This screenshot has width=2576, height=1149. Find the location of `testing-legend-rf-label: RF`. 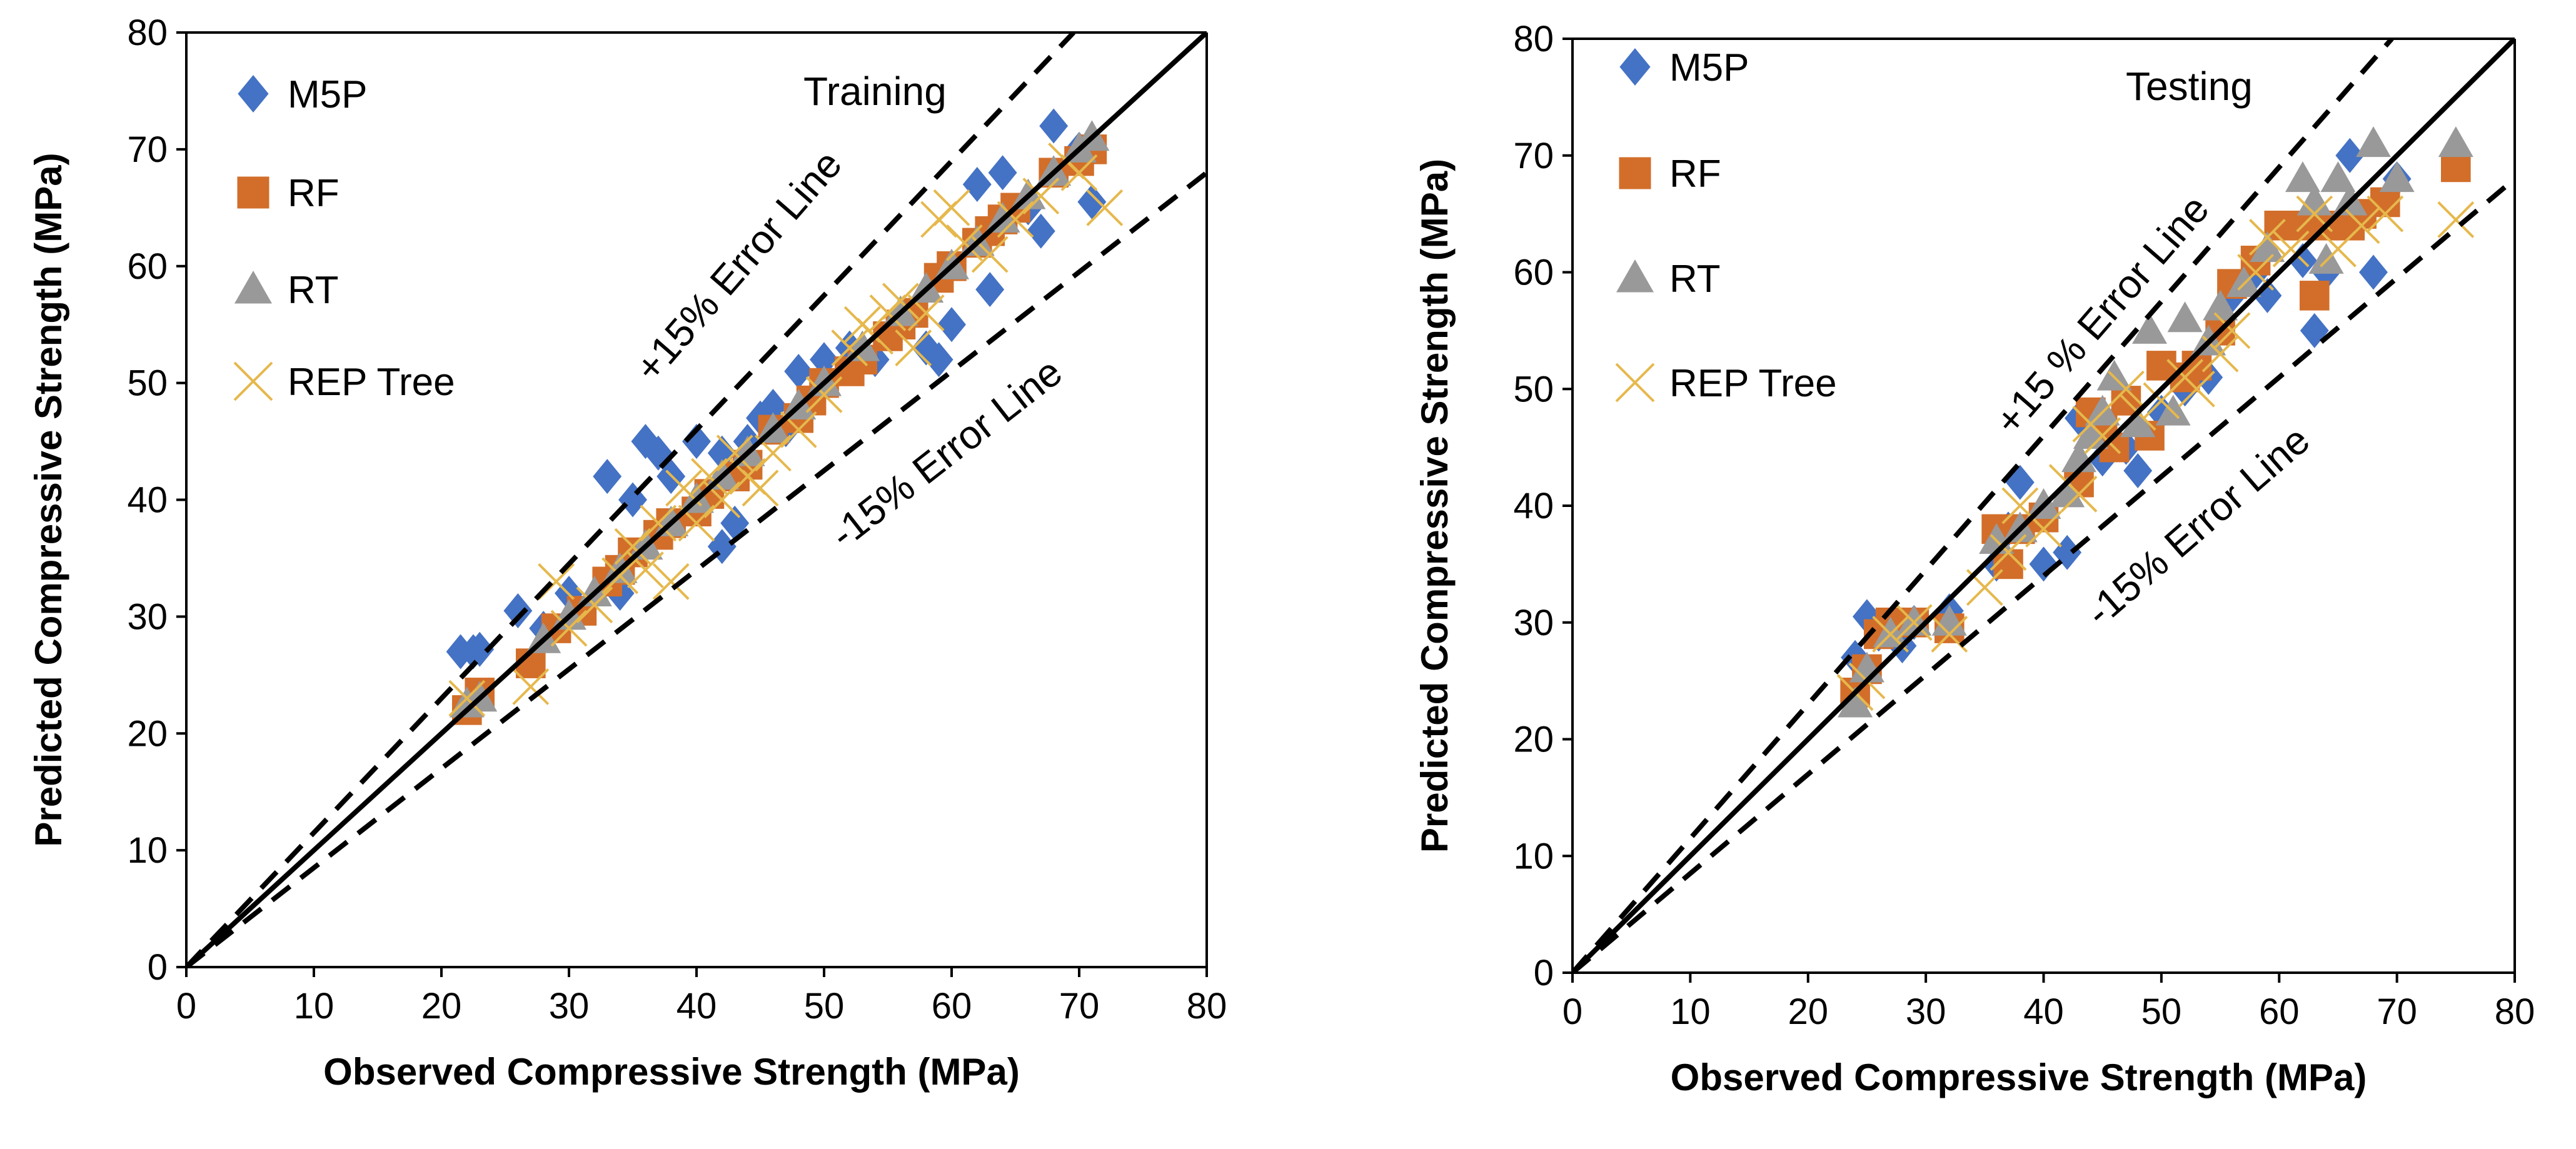

testing-legend-rf-label: RF is located at coordinates (1695, 174).